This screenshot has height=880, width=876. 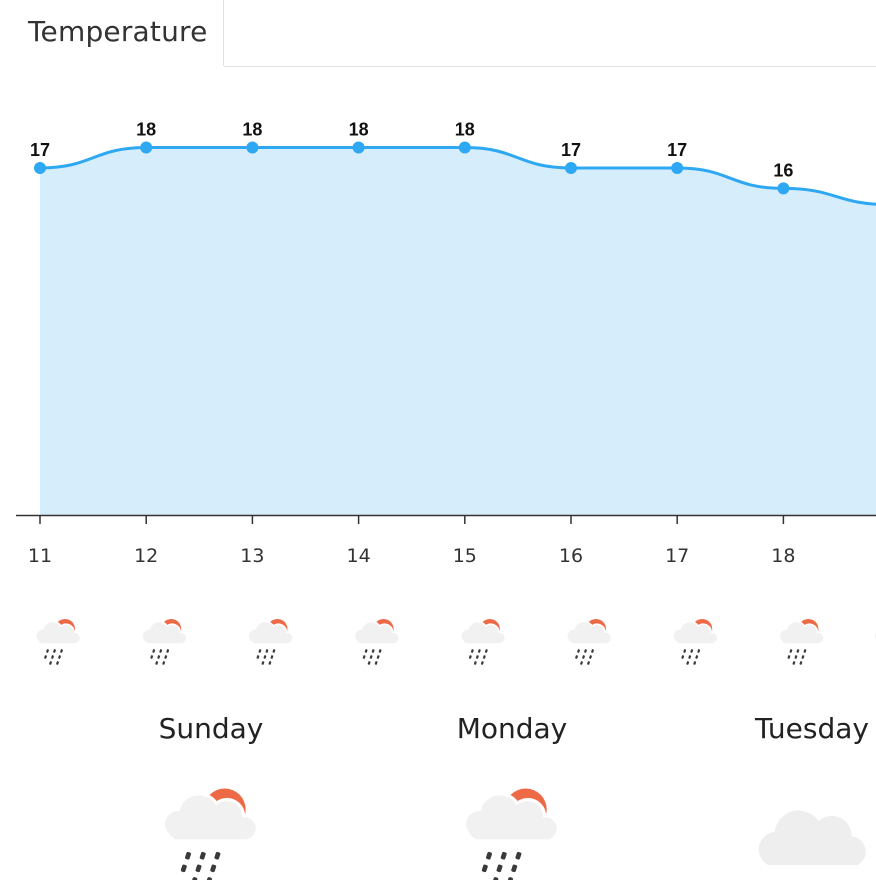 I want to click on x-tick-label: 14, so click(x=359, y=556).